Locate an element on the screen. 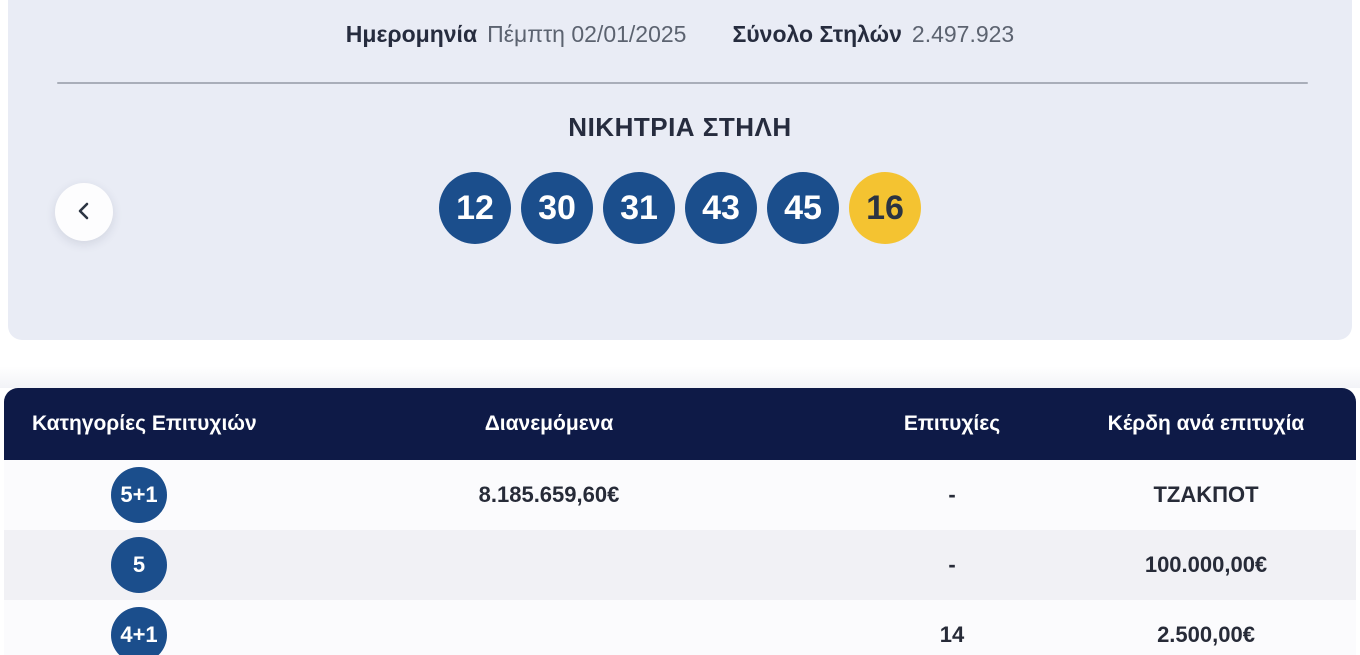 Image resolution: width=1360 pixels, height=655 pixels. date-label: Ημερομηνία is located at coordinates (411, 34).